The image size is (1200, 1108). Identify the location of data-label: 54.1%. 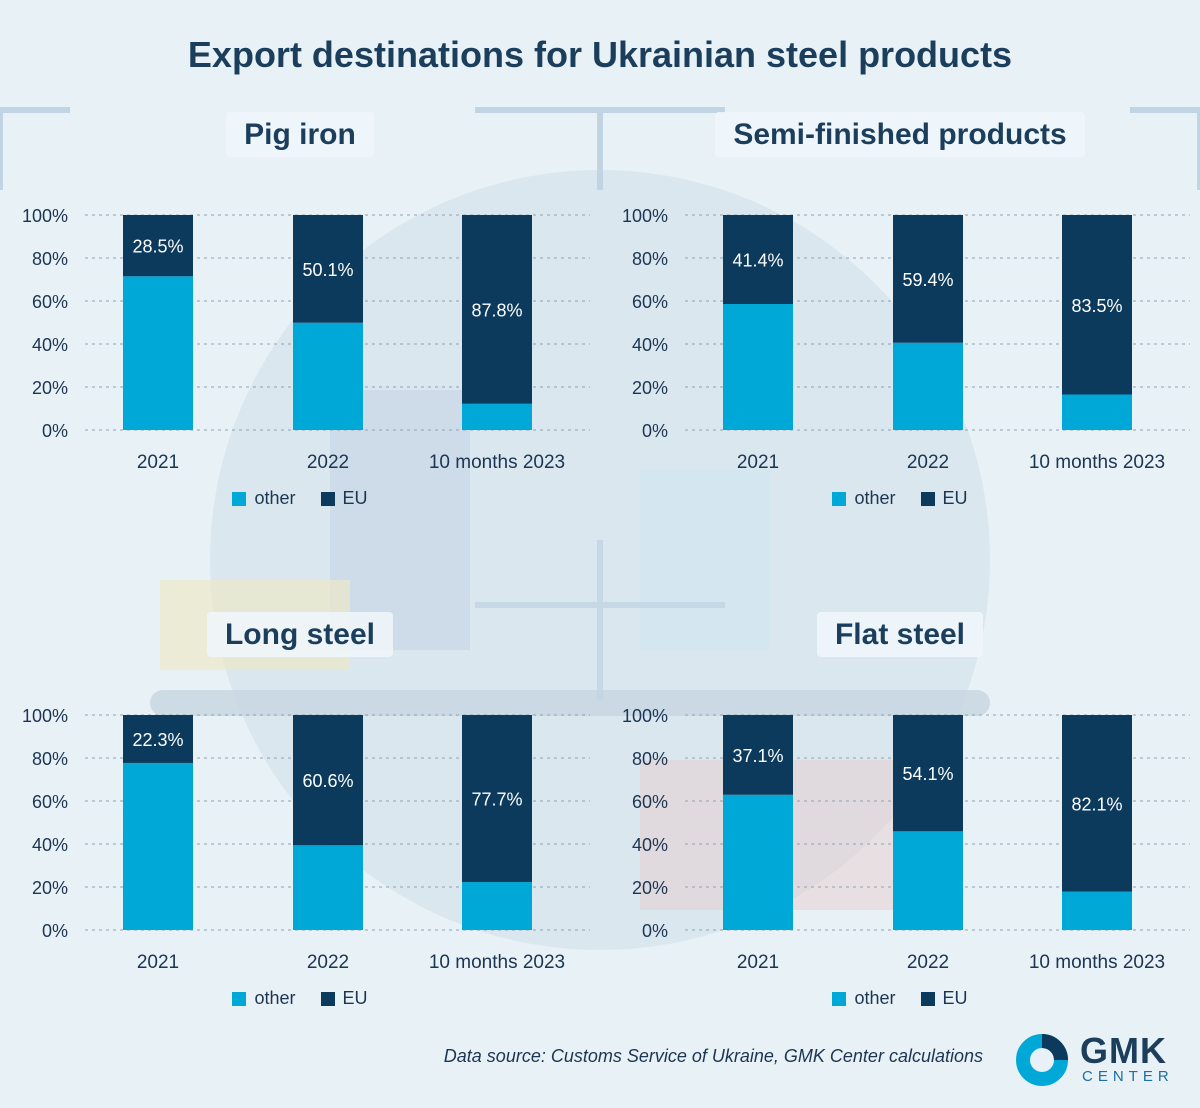
(927, 774).